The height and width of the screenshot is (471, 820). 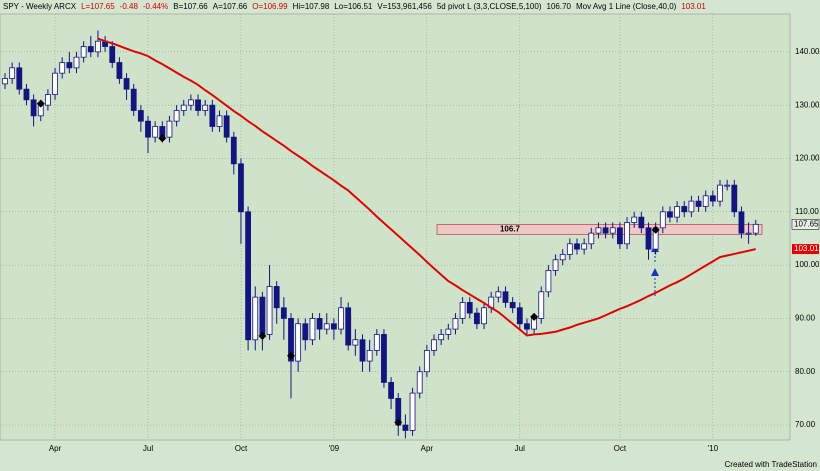 What do you see at coordinates (510, 229) in the screenshot?
I see `pivot-label: 106.7` at bounding box center [510, 229].